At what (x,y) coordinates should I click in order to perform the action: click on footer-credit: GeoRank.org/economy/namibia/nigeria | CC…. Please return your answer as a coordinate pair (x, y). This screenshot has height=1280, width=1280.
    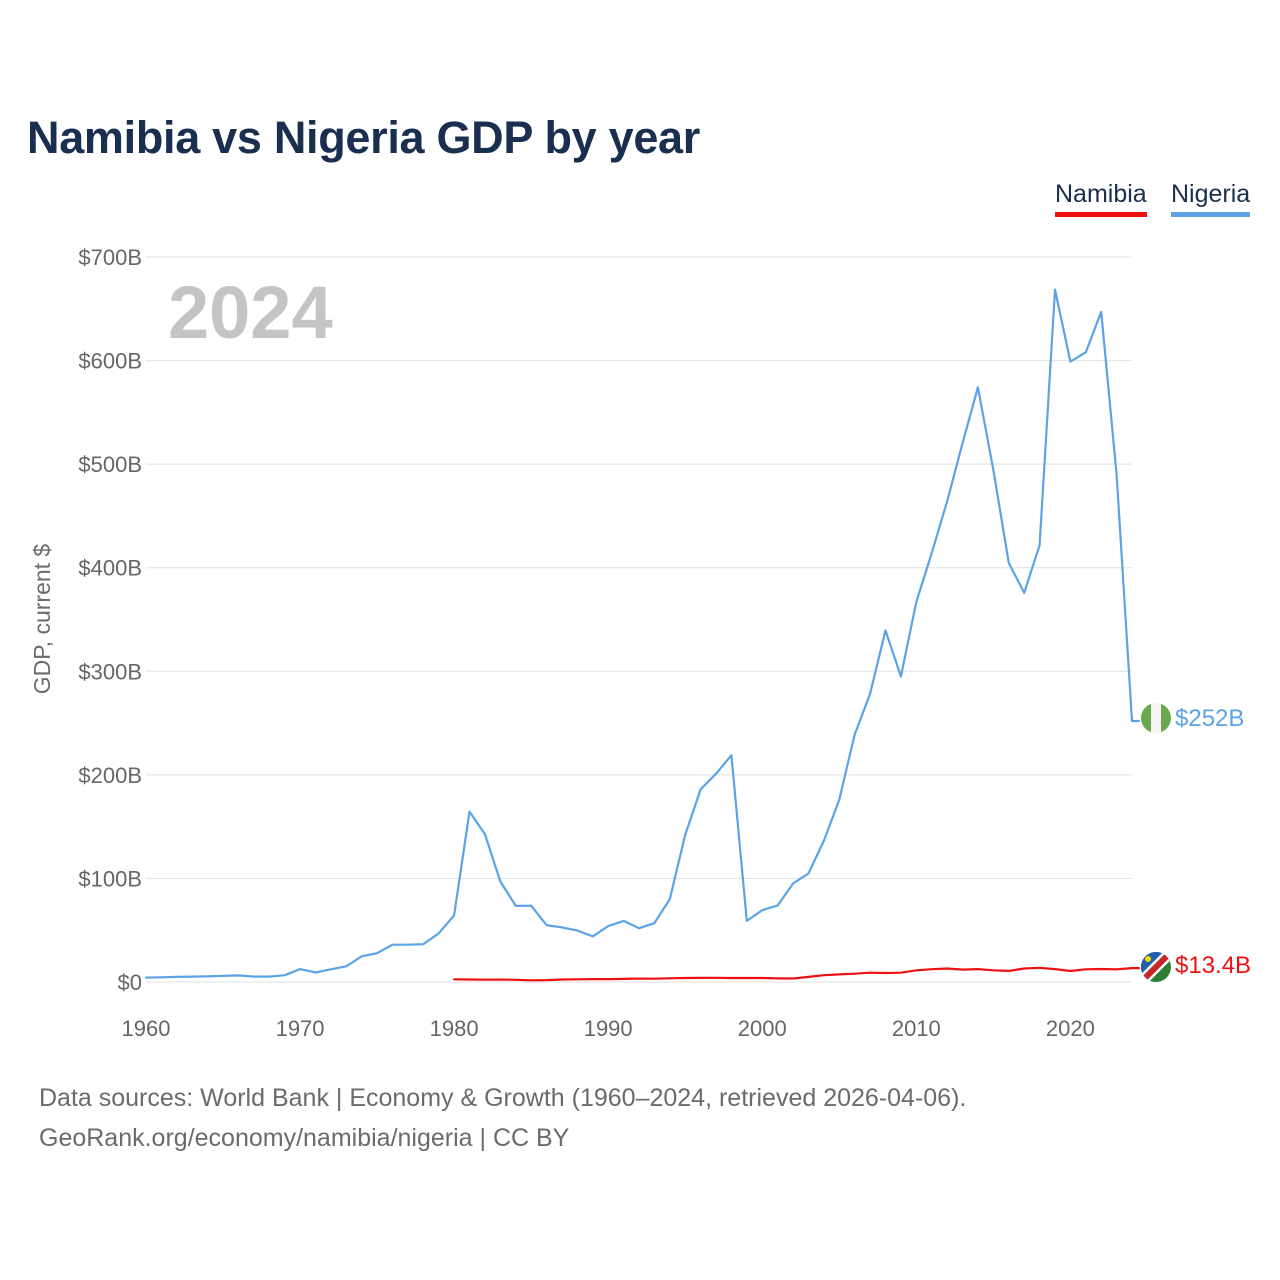
    Looking at the image, I should click on (304, 1138).